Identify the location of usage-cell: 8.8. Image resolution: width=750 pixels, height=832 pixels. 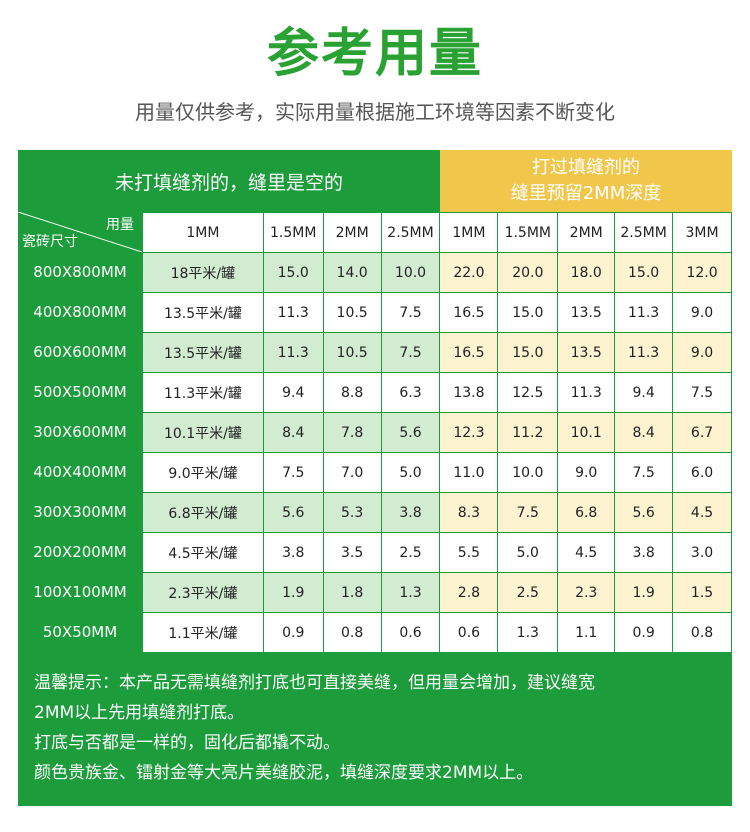
(352, 392).